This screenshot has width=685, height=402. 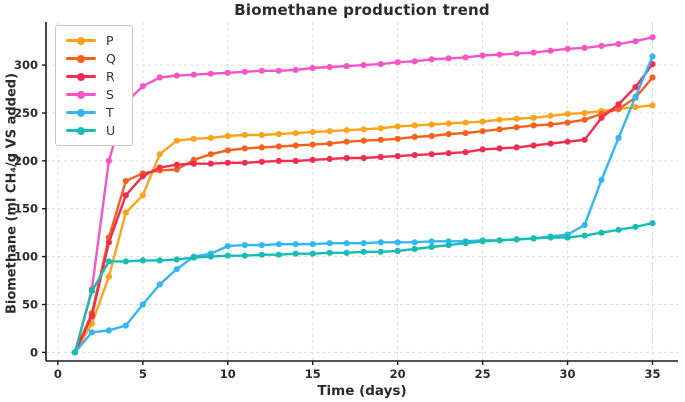 I want to click on legend-item-P: P, so click(x=91, y=40).